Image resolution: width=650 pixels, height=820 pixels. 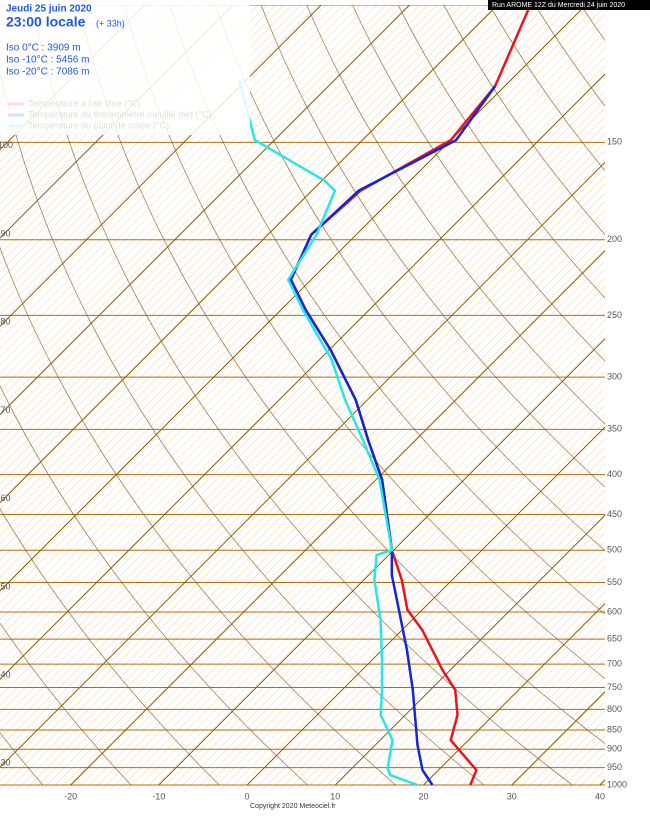 I want to click on y-tick-label: 150, so click(x=614, y=142).